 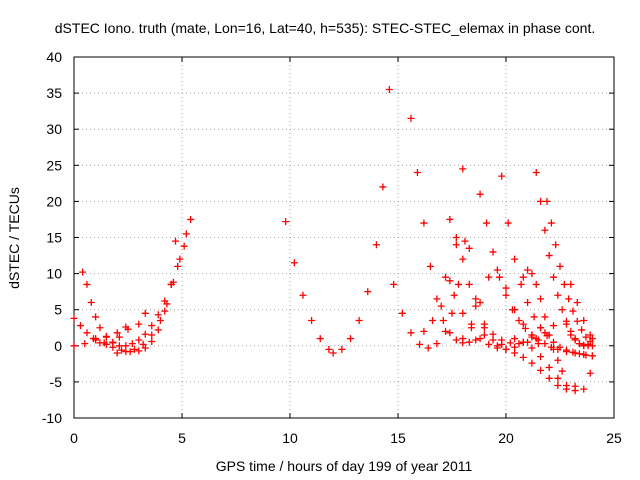 I want to click on y-tick-label: 5, so click(x=58, y=310).